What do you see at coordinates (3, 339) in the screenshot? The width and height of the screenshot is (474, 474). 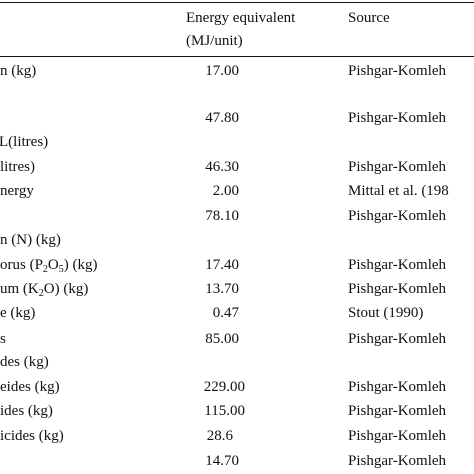 I see `table-row-item: s` at bounding box center [3, 339].